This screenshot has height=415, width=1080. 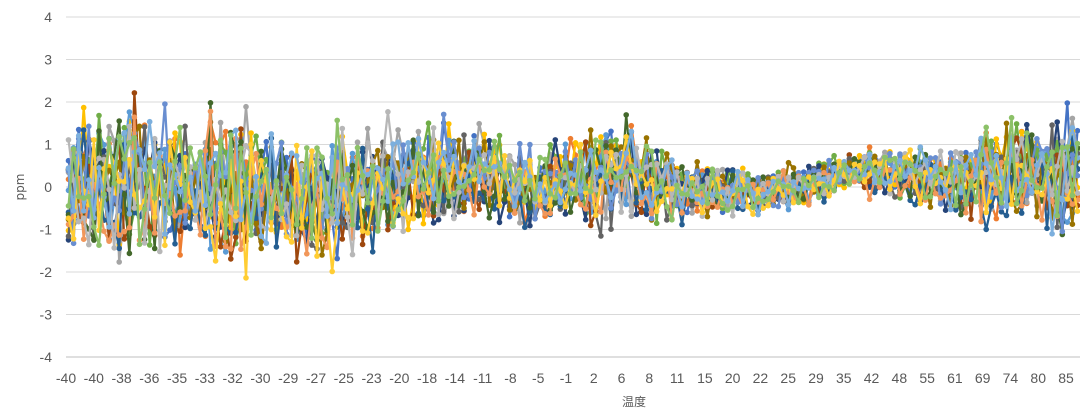 I want to click on x-tick-label: 85, so click(x=1066, y=378).